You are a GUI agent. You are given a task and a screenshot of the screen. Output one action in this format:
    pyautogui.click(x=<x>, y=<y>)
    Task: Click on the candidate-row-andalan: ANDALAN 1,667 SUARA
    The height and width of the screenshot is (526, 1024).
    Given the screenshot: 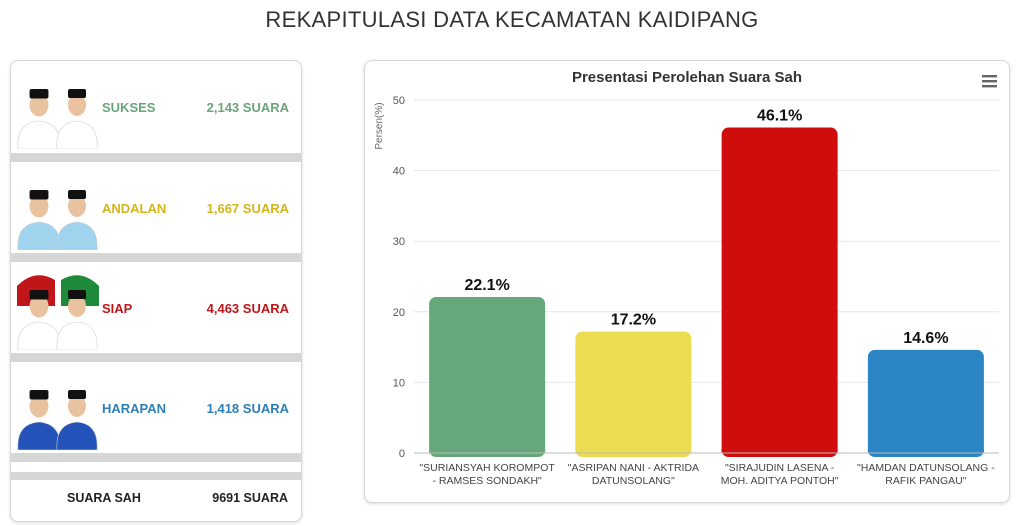 What is the action you would take?
    pyautogui.click(x=156, y=208)
    